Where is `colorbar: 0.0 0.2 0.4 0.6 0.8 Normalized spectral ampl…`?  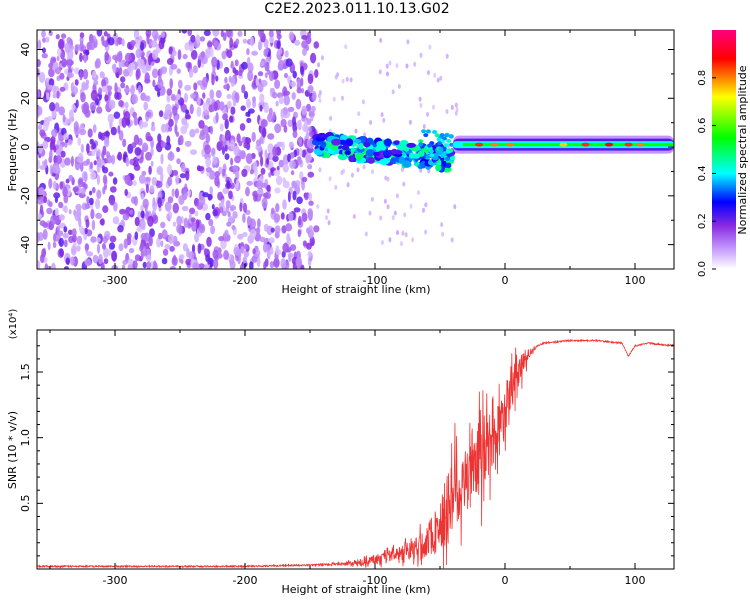
colorbar: 0.0 0.2 0.4 0.6 0.8 Normalized spectral ampl… is located at coordinates (723, 153).